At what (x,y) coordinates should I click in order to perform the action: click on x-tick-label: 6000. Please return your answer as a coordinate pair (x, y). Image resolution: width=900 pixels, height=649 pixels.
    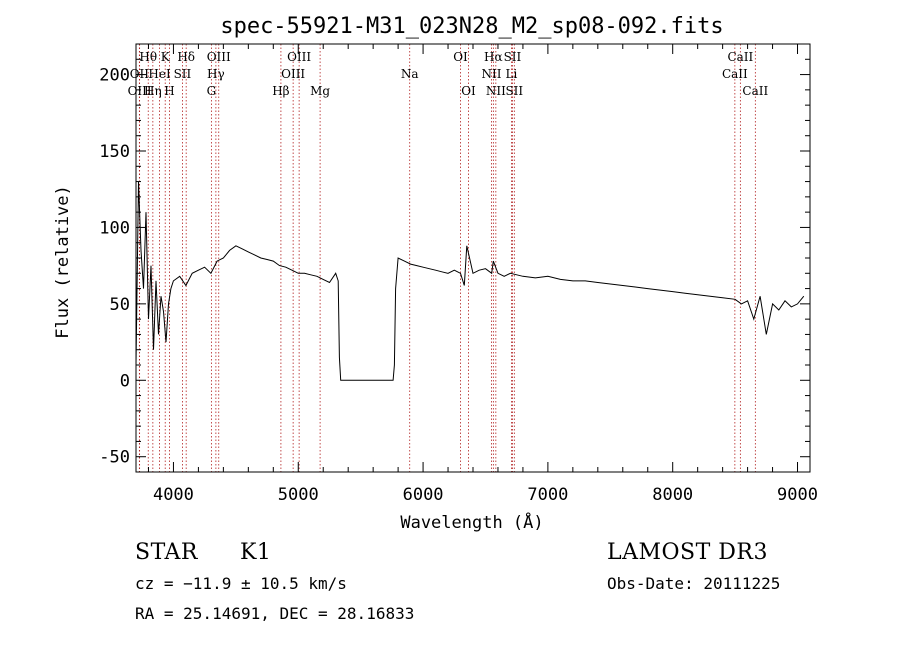
    Looking at the image, I should click on (423, 495).